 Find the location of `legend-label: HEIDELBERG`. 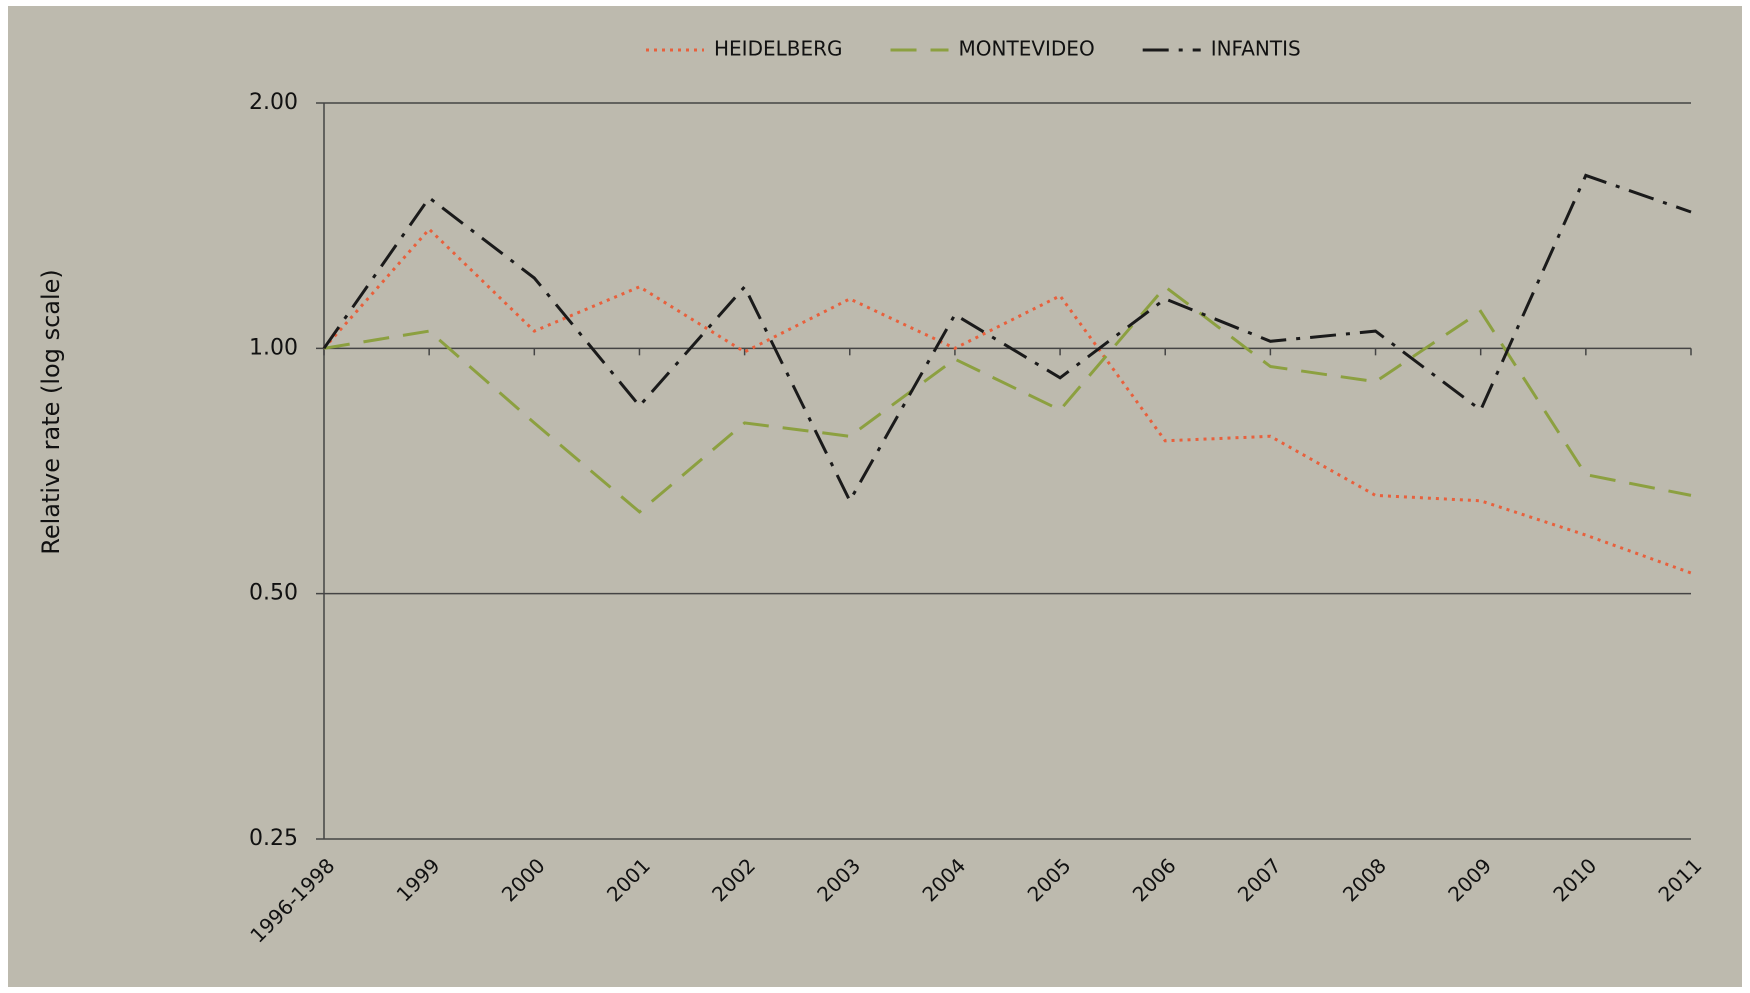

legend-label: HEIDELBERG is located at coordinates (778, 49).